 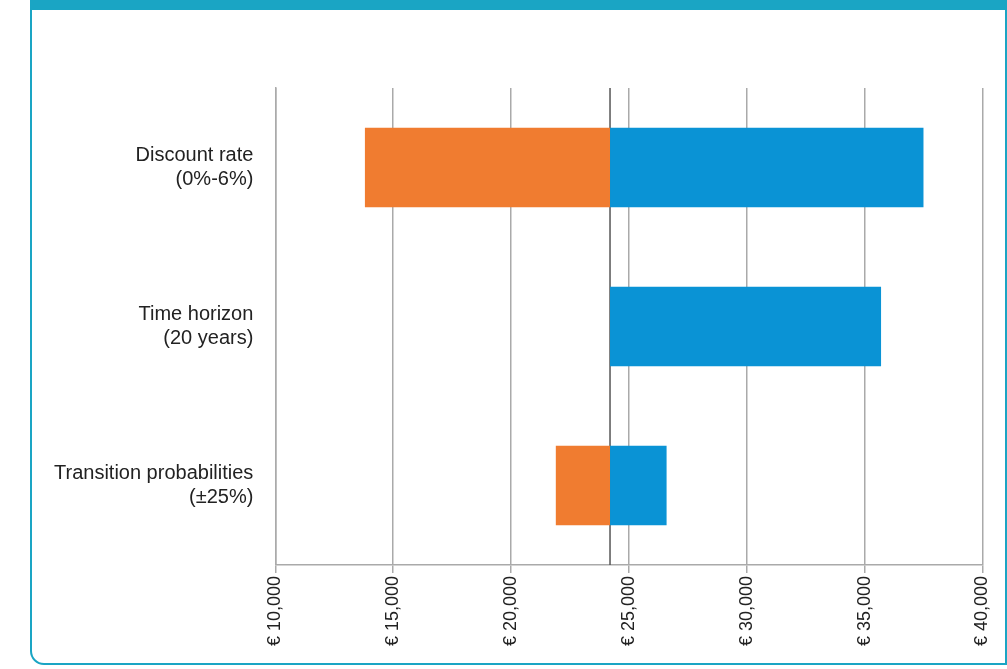 What do you see at coordinates (196, 324) in the screenshot?
I see `y-tick-label: Time horizon (20 years)` at bounding box center [196, 324].